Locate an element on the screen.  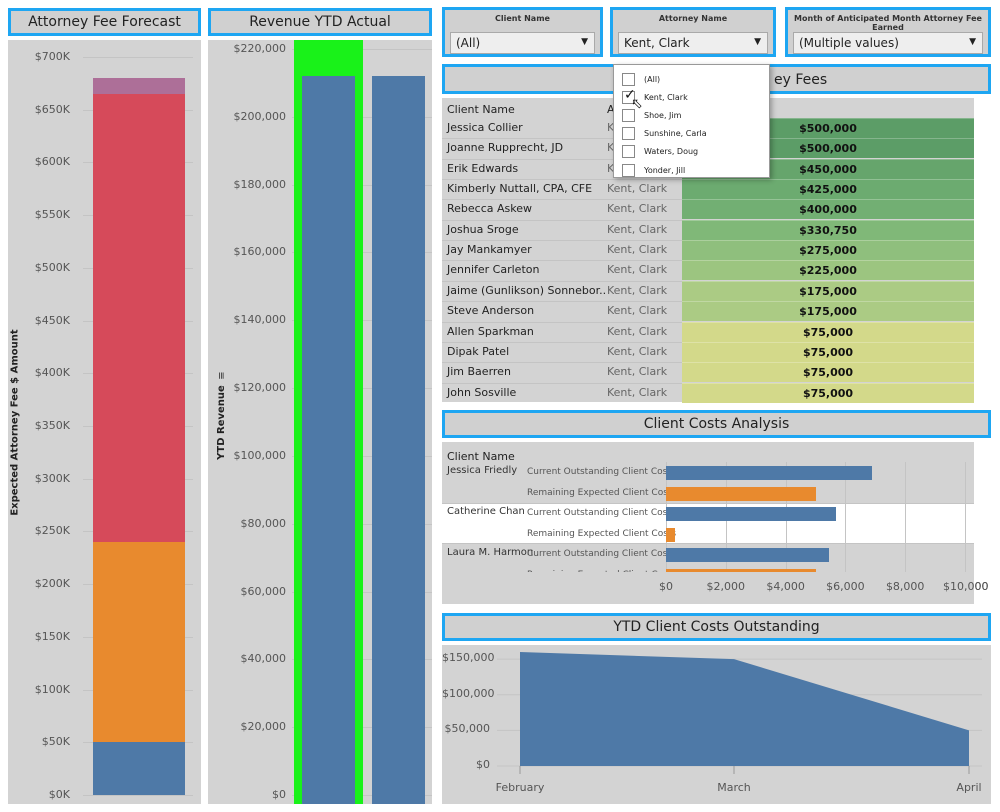
forecast-tick-label: $700K is located at coordinates (52, 56).